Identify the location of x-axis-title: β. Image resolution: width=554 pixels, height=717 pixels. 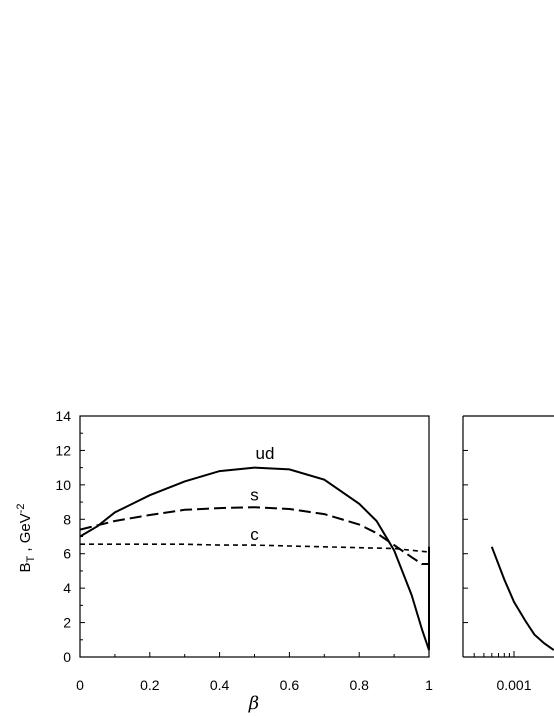
(253, 703).